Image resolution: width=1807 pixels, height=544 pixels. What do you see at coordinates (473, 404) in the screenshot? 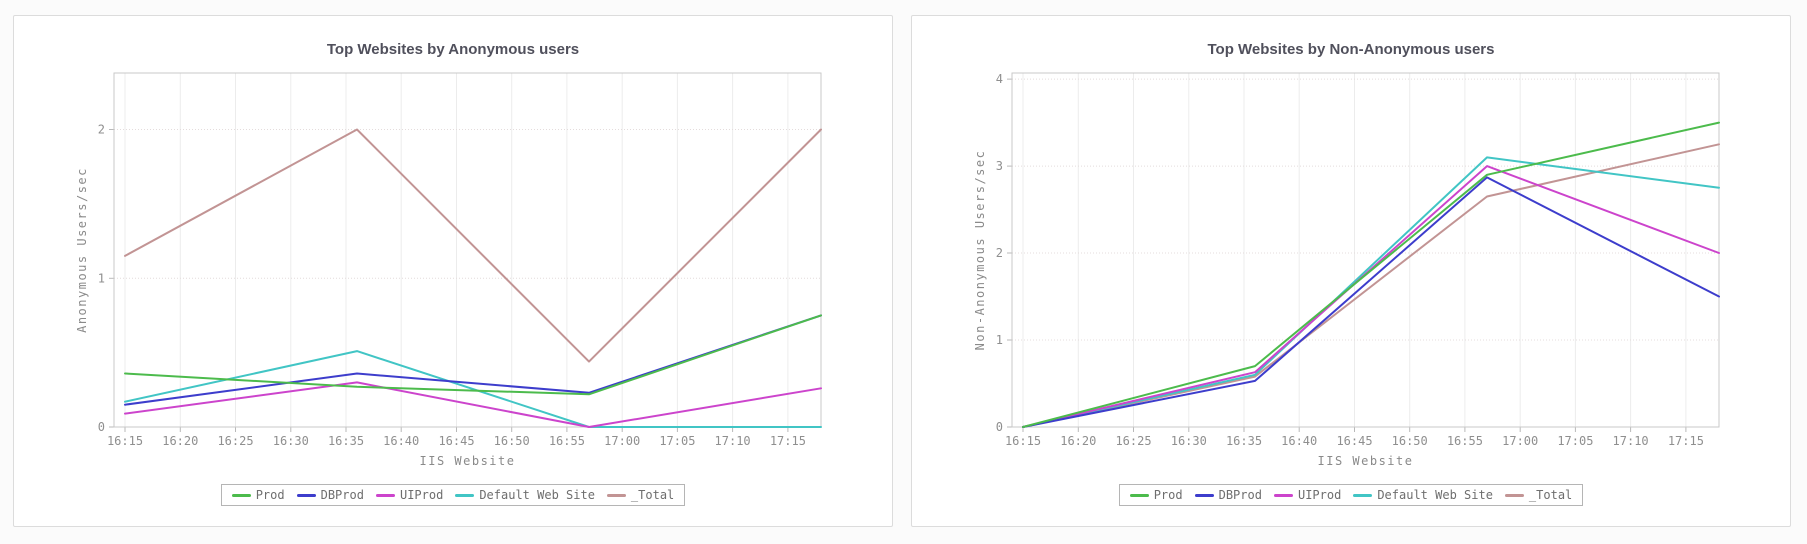
I see `series-line-uiprod` at bounding box center [473, 404].